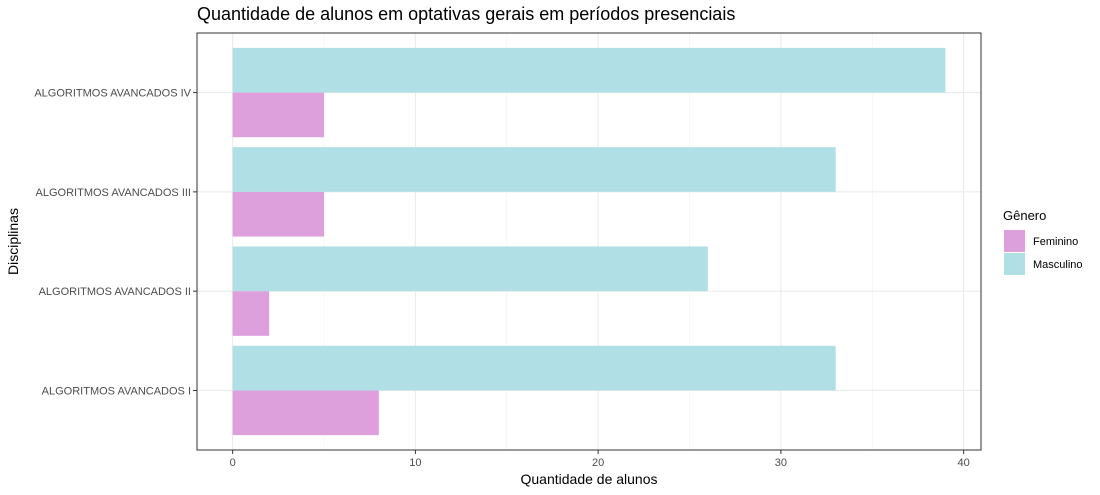 The height and width of the screenshot is (495, 1100). I want to click on legend: Gênero Feminino Masculino, so click(1043, 241).